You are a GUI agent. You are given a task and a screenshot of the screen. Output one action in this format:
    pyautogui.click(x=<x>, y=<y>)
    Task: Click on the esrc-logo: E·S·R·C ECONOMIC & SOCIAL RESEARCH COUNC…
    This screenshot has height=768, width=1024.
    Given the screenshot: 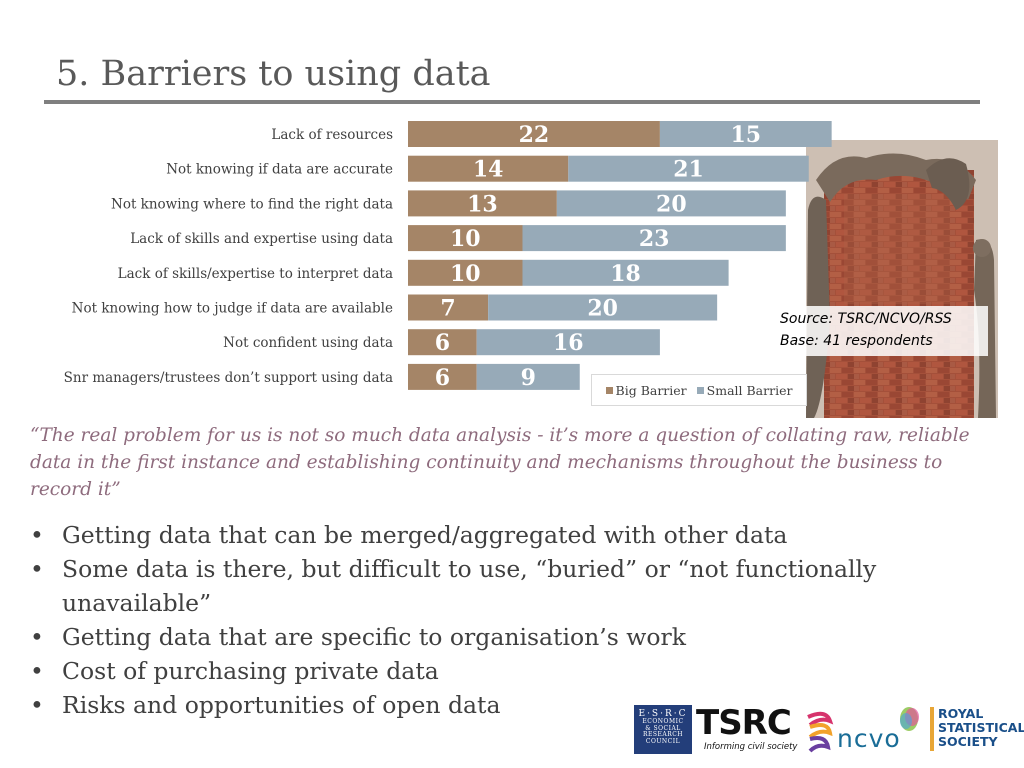 What is the action you would take?
    pyautogui.click(x=663, y=729)
    